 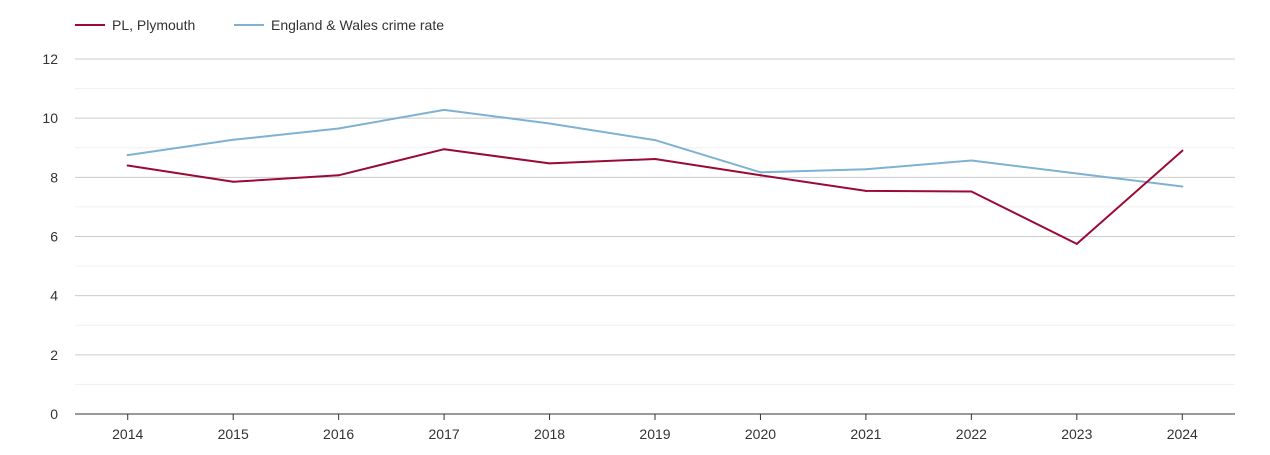 I want to click on x-tick-label: 2019, so click(x=654, y=434).